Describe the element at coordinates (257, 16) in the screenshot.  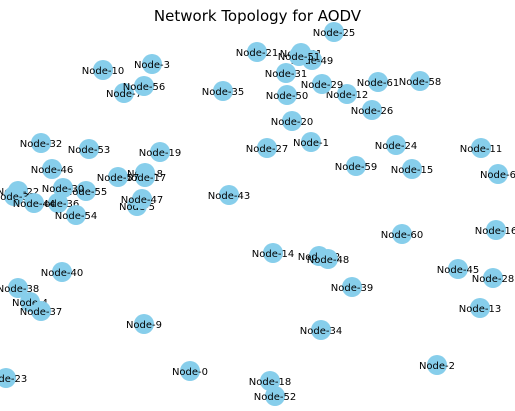
I see `diagram-title: Network Topology for AODV` at that location.